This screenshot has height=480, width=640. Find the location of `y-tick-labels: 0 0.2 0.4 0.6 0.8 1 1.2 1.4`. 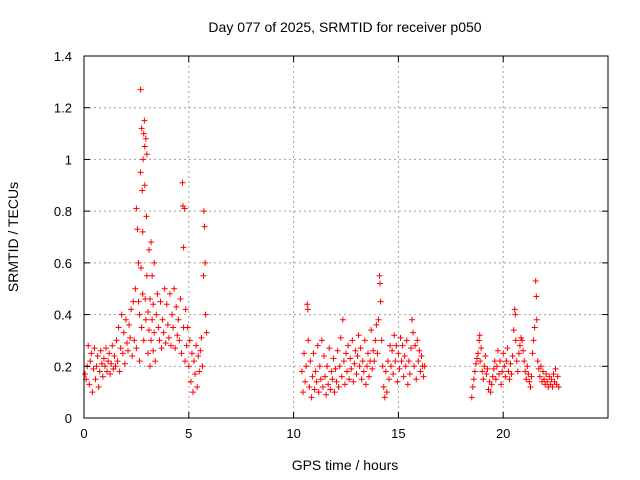

y-tick-labels: 0 0.2 0.4 0.6 0.8 1 1.2 1.4 is located at coordinates (63, 237).